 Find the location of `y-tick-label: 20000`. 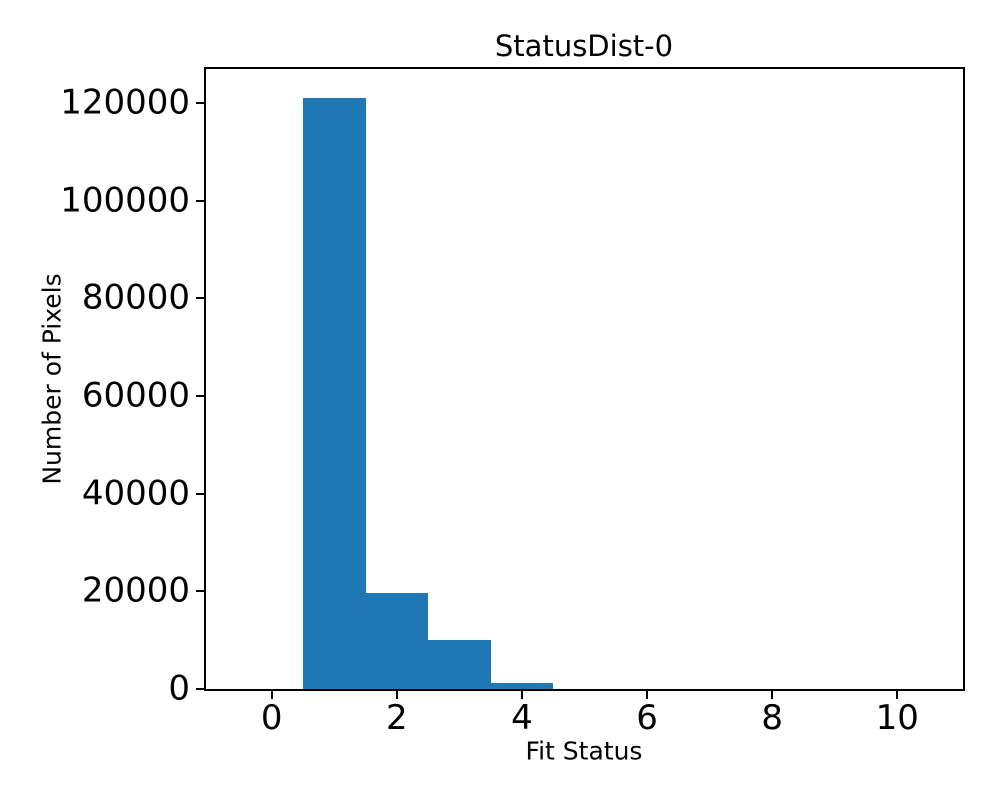

y-tick-label: 20000 is located at coordinates (135, 590).